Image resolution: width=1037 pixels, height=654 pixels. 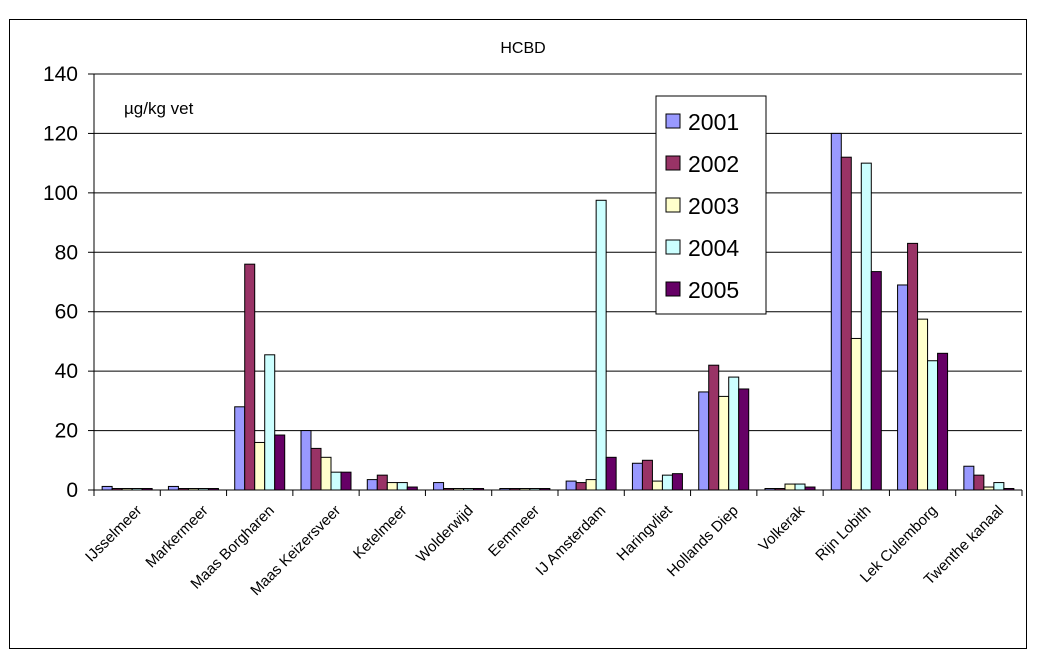 I want to click on x-tick-label: Rijn Lobith, so click(x=843, y=533).